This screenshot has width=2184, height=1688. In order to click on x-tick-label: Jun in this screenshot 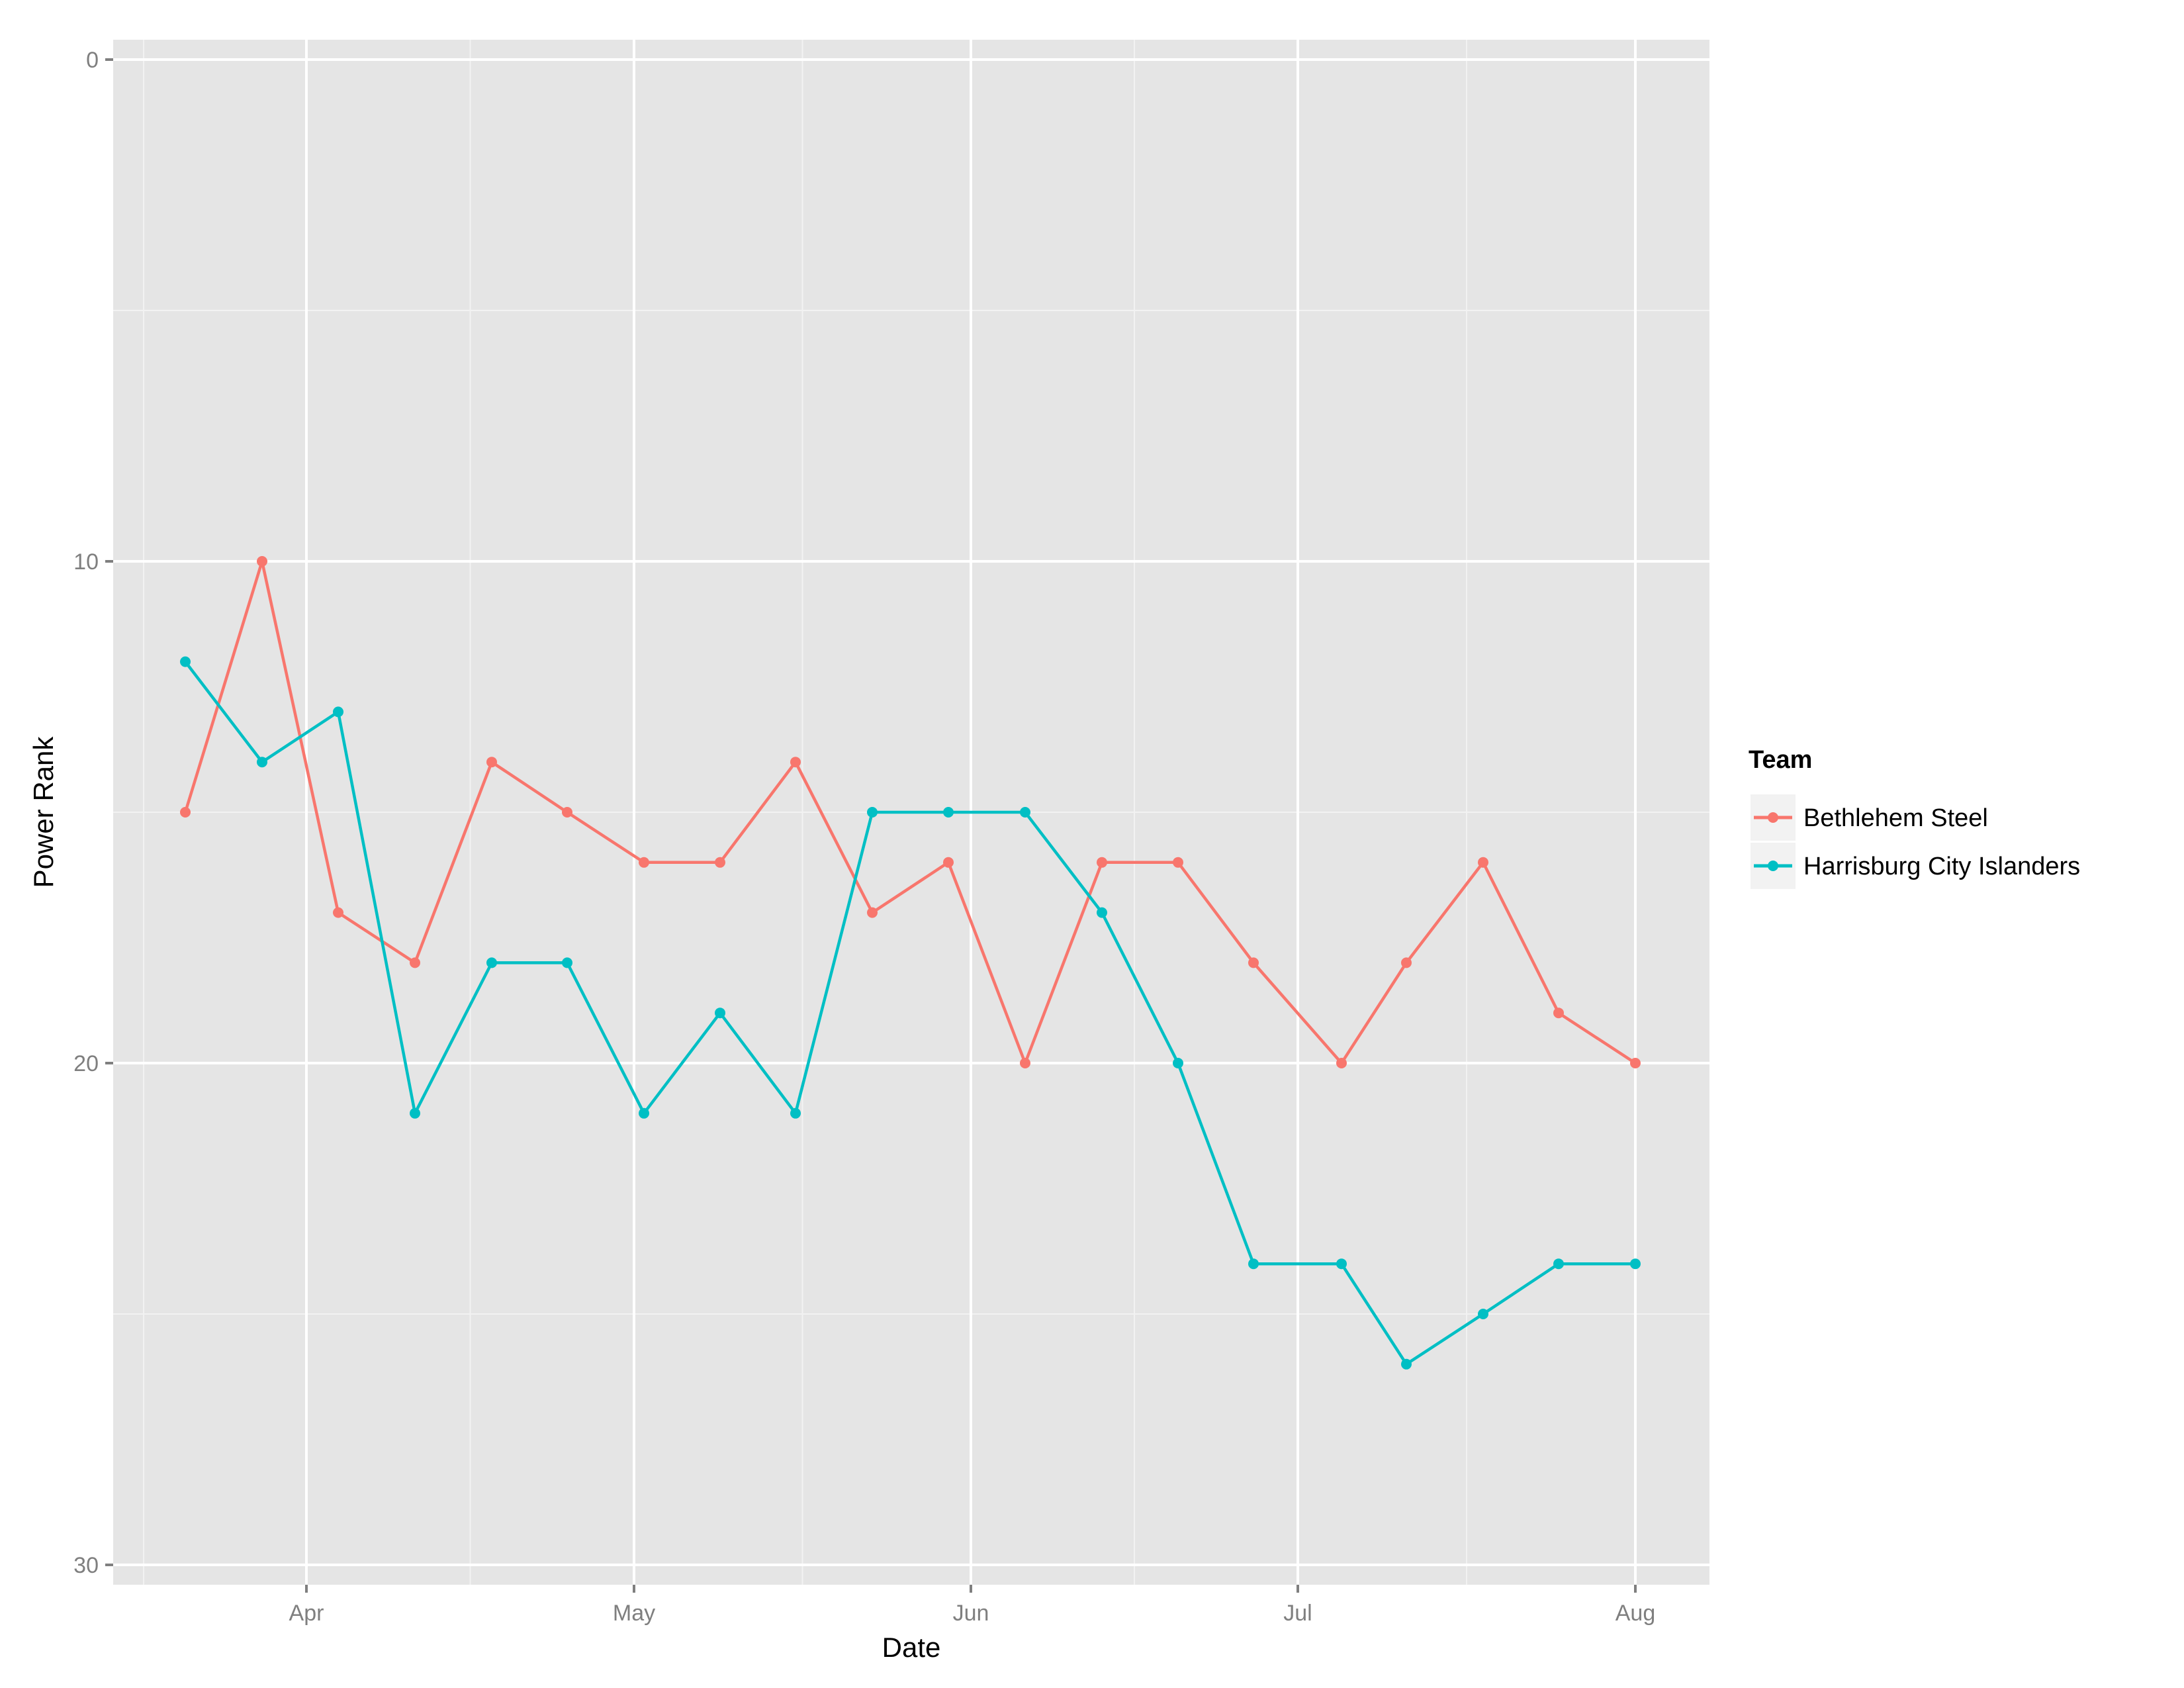, I will do `click(971, 1614)`.